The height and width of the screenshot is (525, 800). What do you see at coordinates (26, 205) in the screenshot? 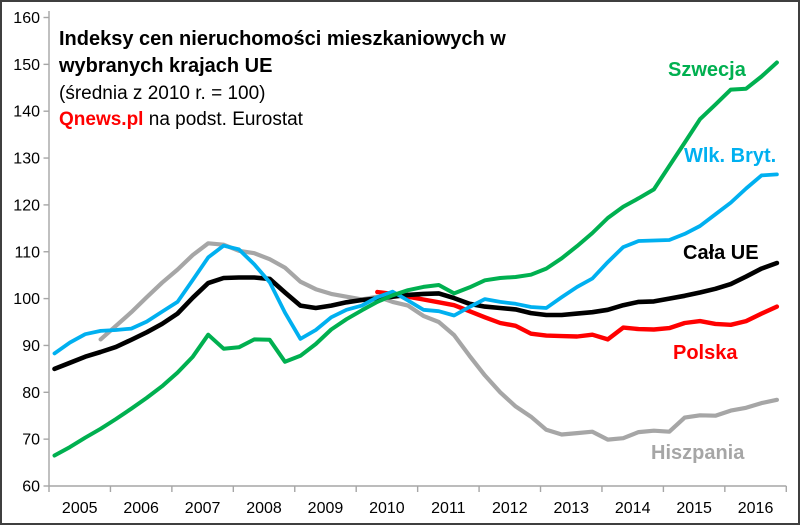
I see `svg-text: 120` at bounding box center [26, 205].